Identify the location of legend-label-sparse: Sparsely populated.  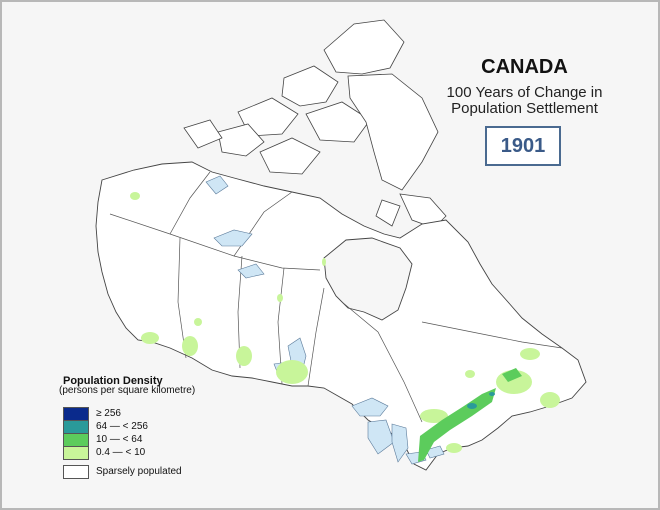
(139, 471).